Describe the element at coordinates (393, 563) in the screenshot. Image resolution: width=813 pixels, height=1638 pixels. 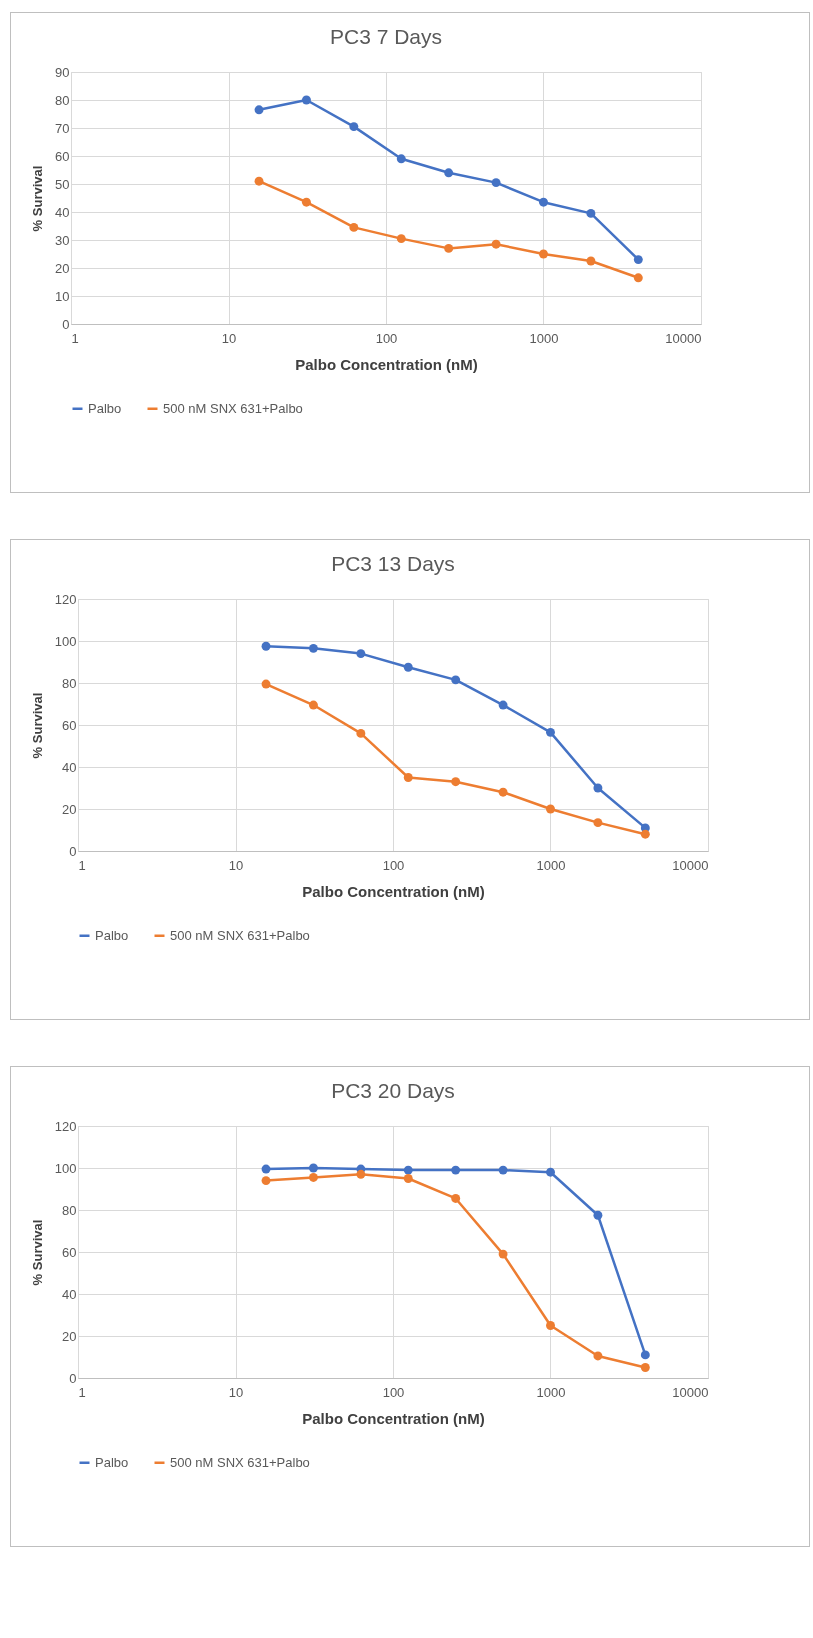
I see `chart-title: PC3 13 Days` at that location.